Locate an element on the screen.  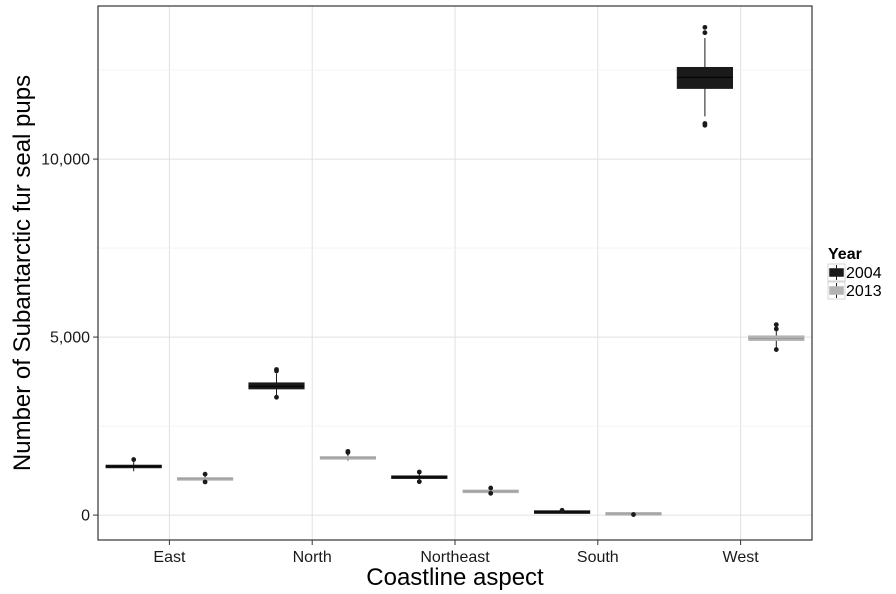
x-axis-ticks: East North Northeast South West is located at coordinates (456, 553).